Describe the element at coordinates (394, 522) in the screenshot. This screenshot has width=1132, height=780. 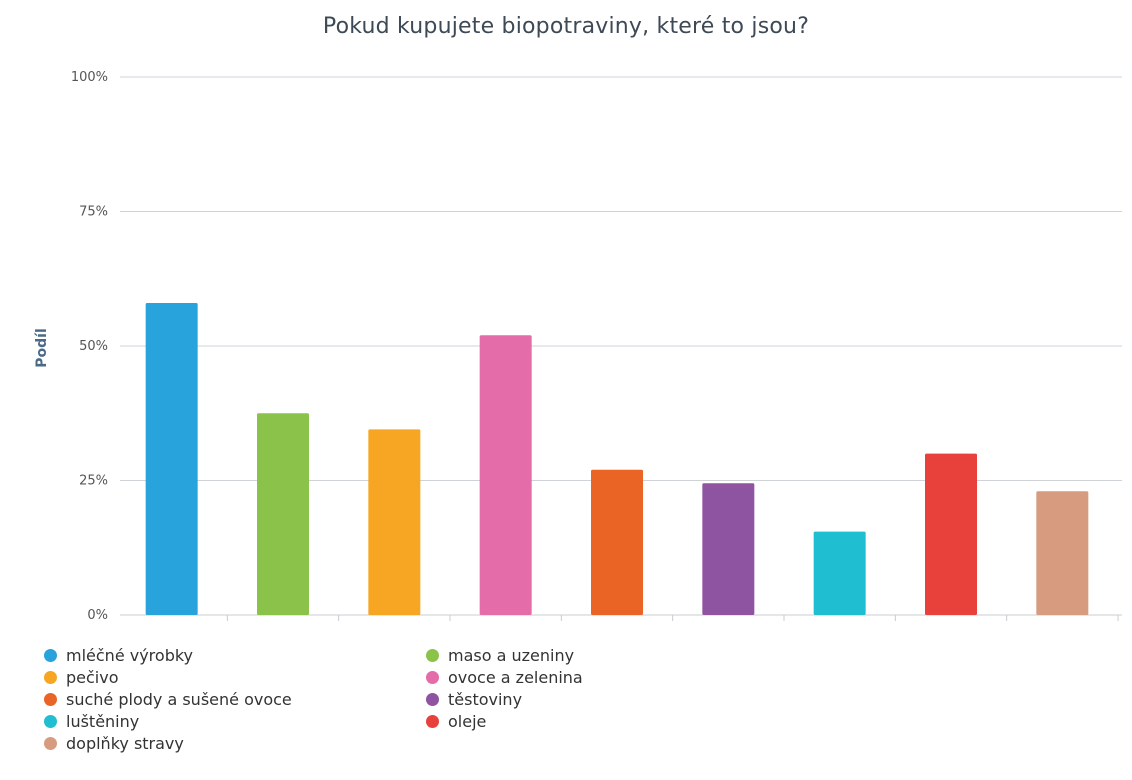
I see `bar-3: pečivo` at that location.